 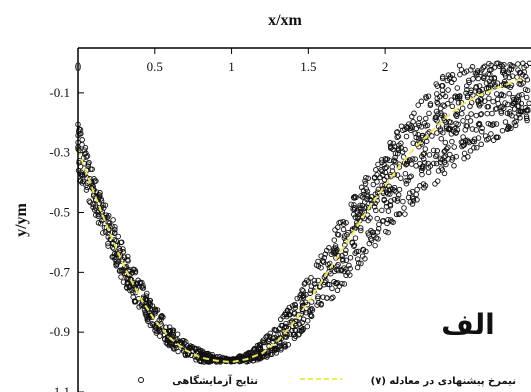 I want to click on x-axis-title: x/xm, so click(x=285, y=20).